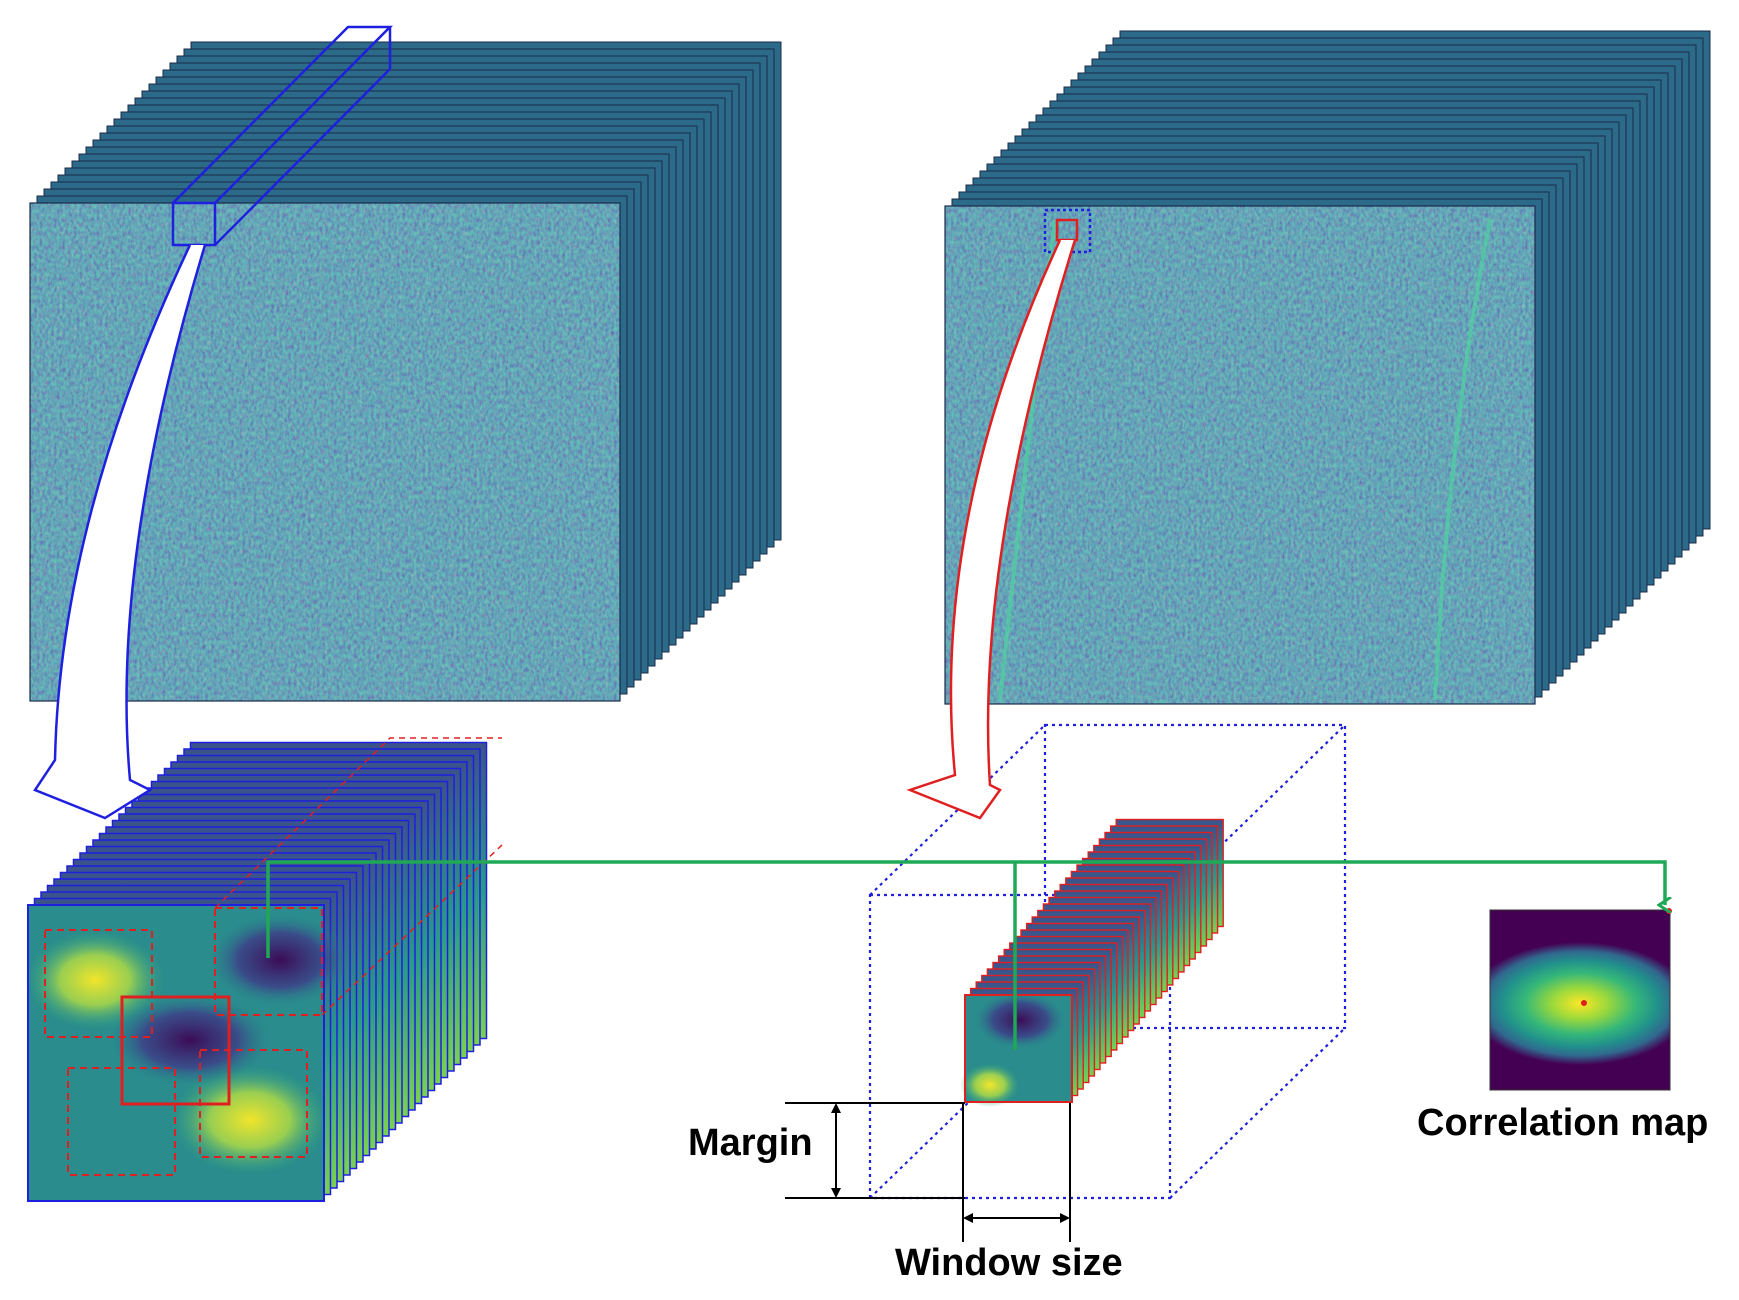  What do you see at coordinates (175, 1050) in the screenshot?
I see `solid-subwindow` at bounding box center [175, 1050].